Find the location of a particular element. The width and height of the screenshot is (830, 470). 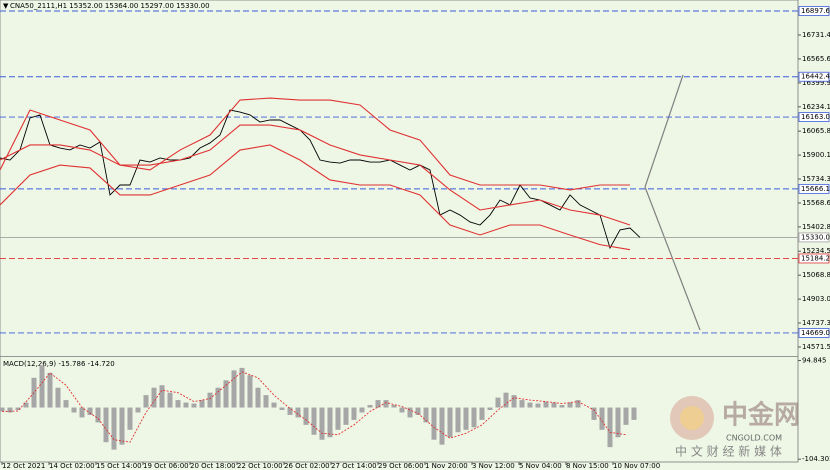

x-tick-label: 27 Oct 14:00 is located at coordinates (354, 466).